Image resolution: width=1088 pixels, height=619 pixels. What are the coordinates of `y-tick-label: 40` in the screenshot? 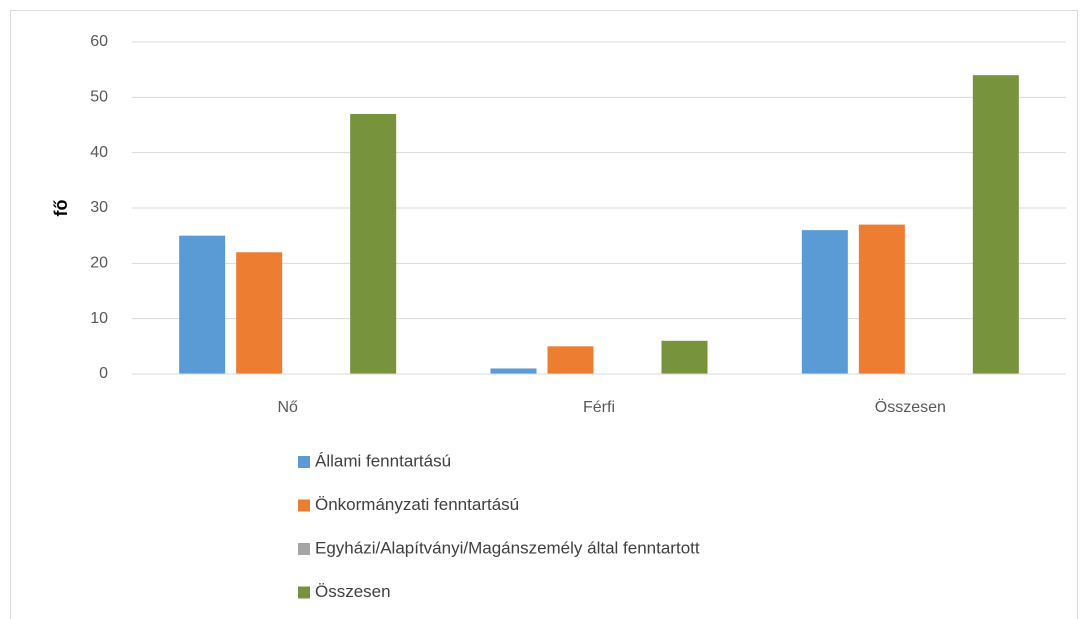 It's located at (99, 152).